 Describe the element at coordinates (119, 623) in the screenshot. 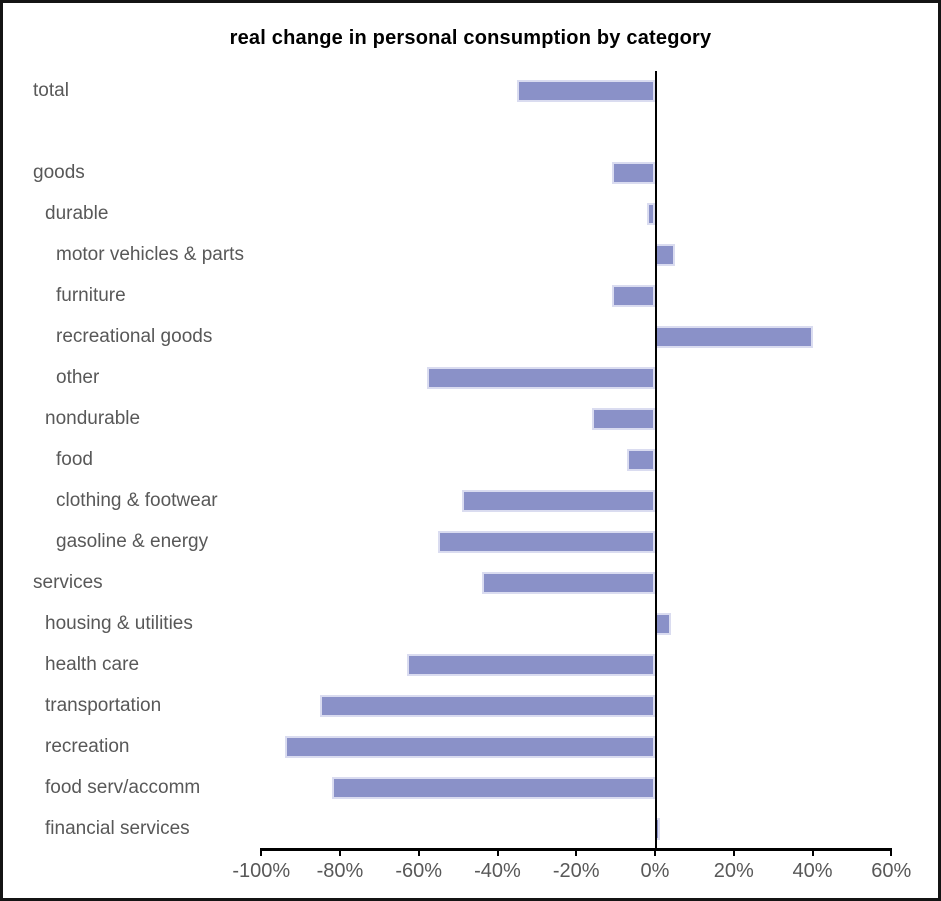

I see `category-label-housing-utilities: housing & utilities` at that location.